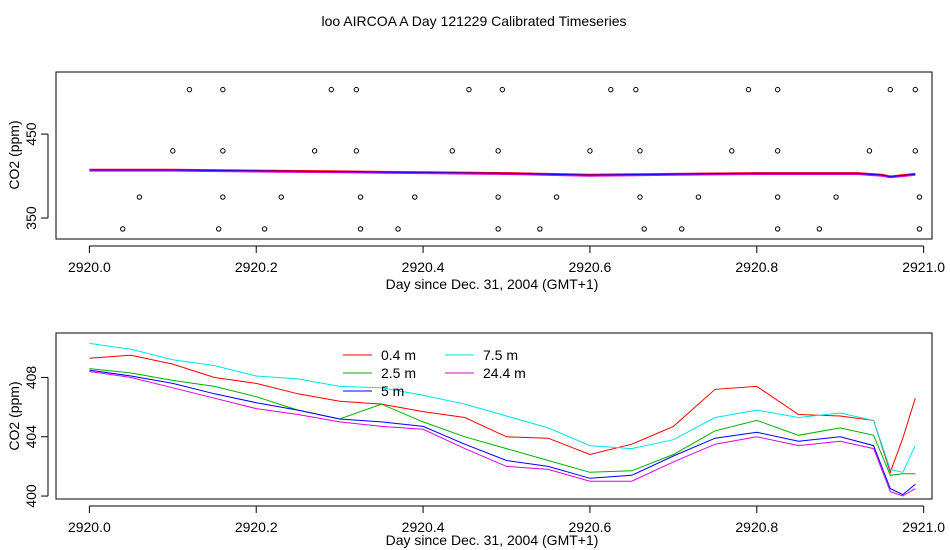 This screenshot has height=550, width=950. What do you see at coordinates (14, 415) in the screenshot?
I see `bottom-y-axis-label: CO2 (ppm)` at bounding box center [14, 415].